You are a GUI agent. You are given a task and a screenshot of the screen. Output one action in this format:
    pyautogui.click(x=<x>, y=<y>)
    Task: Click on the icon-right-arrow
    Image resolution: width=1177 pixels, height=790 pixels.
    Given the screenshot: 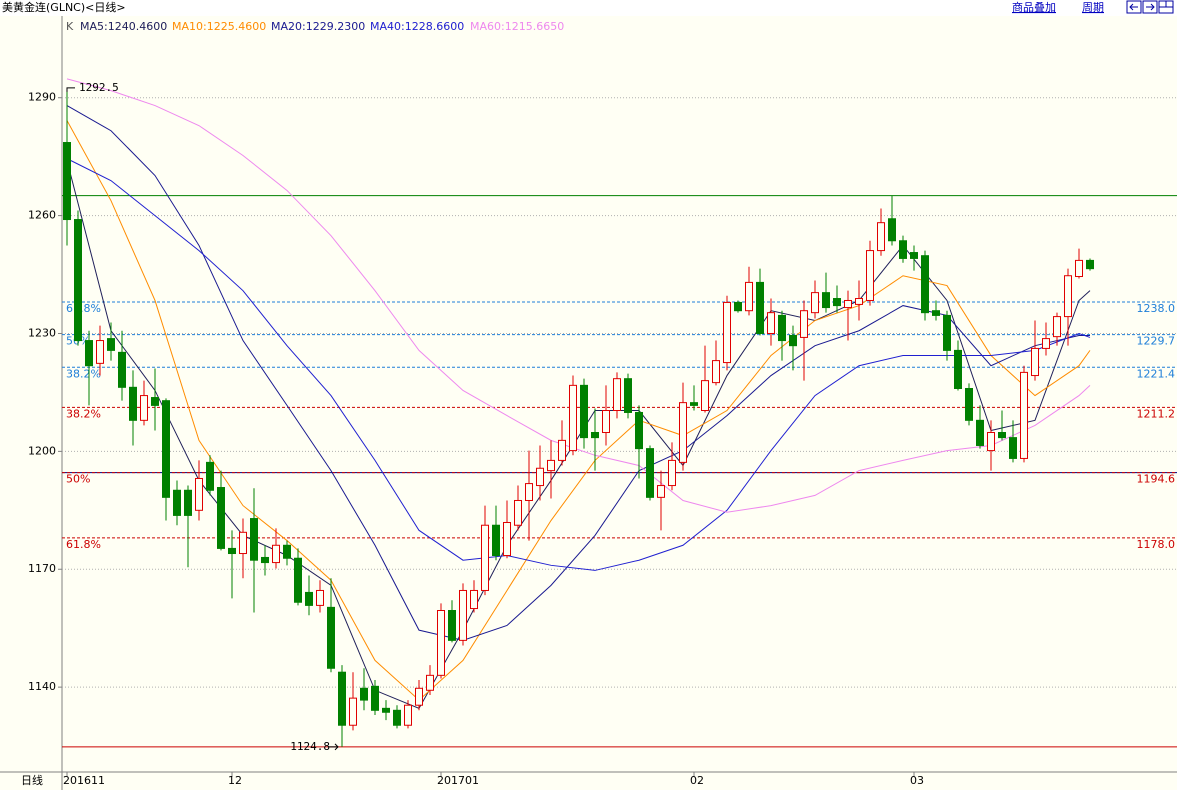 What is the action you would take?
    pyautogui.click(x=1150, y=7)
    